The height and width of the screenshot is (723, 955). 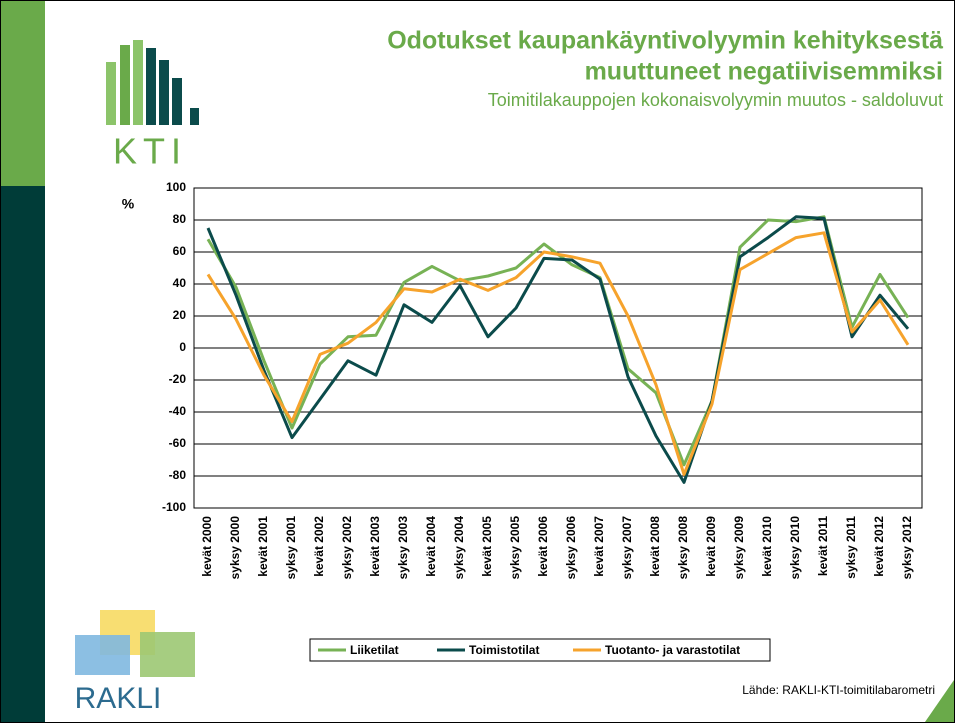 What do you see at coordinates (672, 650) in the screenshot?
I see `legend-label: Tuotanto- ja varastotilat` at bounding box center [672, 650].